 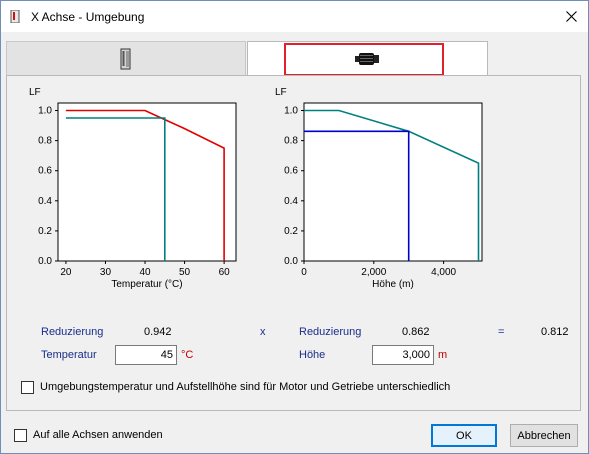 I want to click on x-axis-label: Temperatur (°C), so click(x=146, y=284).